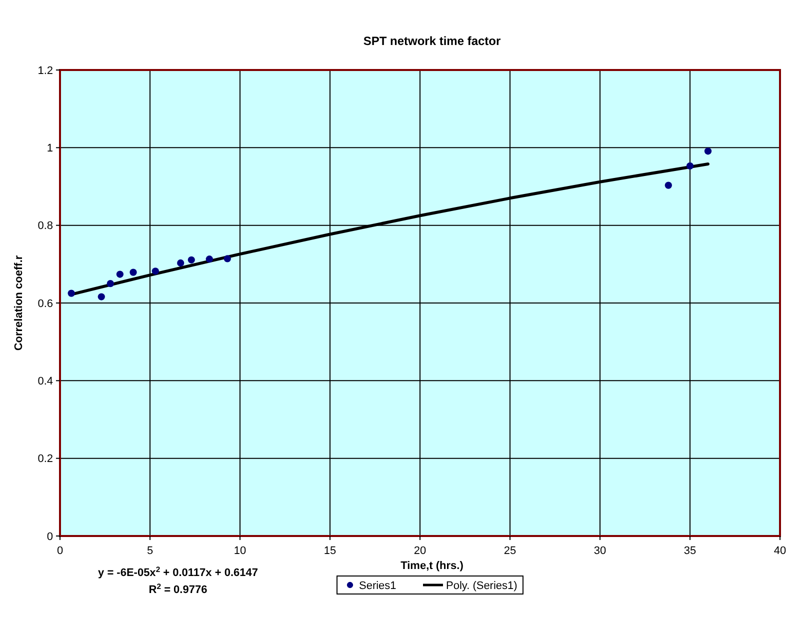 This screenshot has height=618, width=809. Describe the element at coordinates (690, 551) in the screenshot. I see `x-tick-label: 35` at that location.